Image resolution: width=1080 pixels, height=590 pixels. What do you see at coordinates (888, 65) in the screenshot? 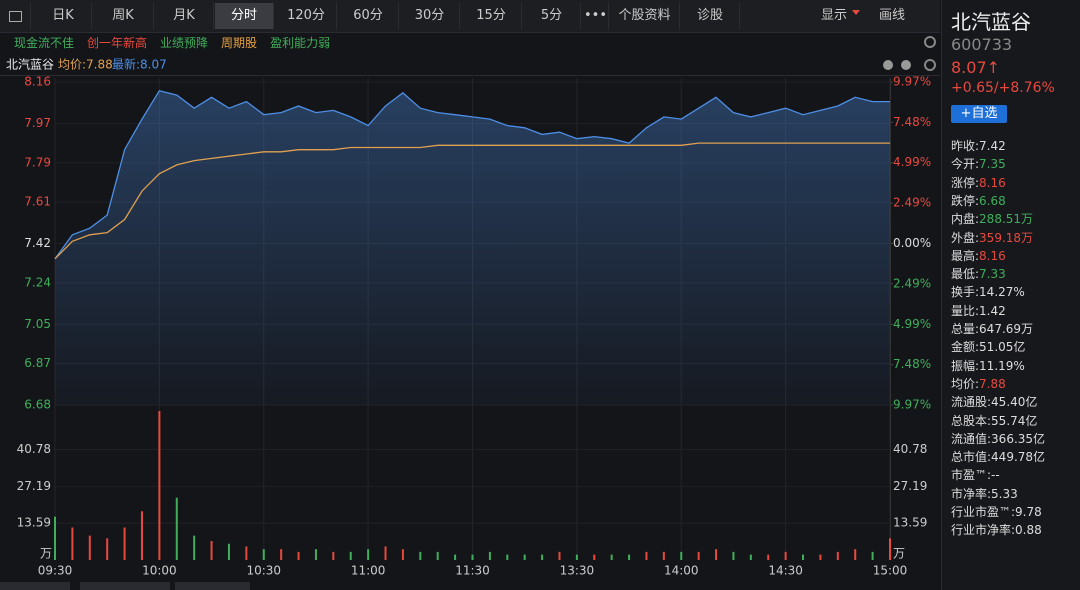
I see `zoom-in-button` at bounding box center [888, 65].